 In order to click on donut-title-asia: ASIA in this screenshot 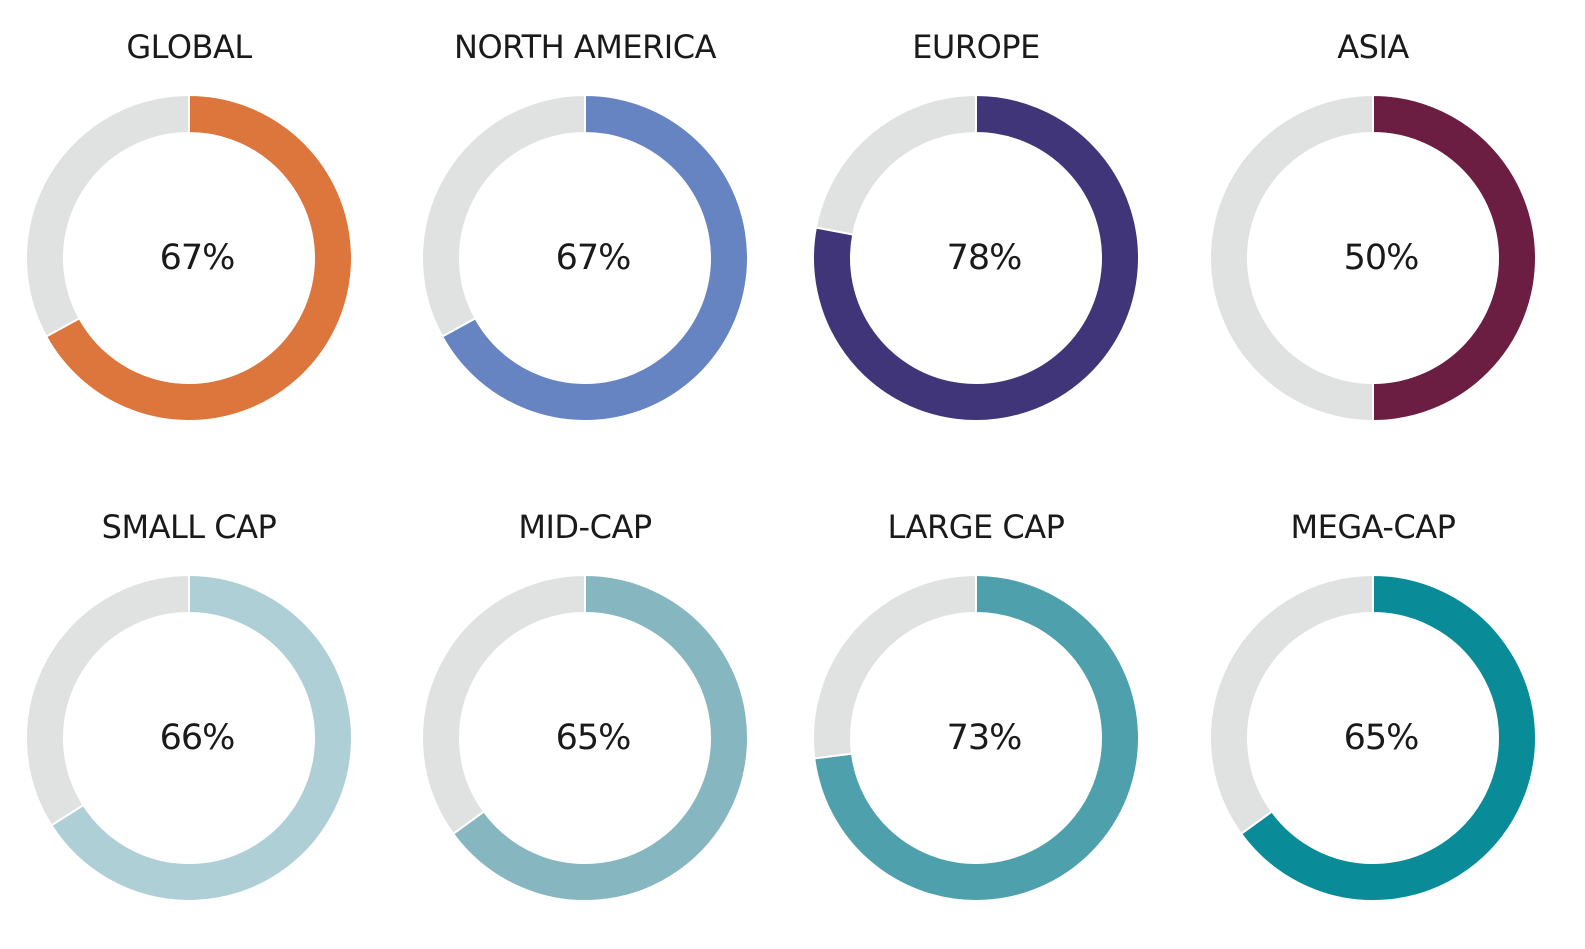, I will do `click(1373, 47)`.